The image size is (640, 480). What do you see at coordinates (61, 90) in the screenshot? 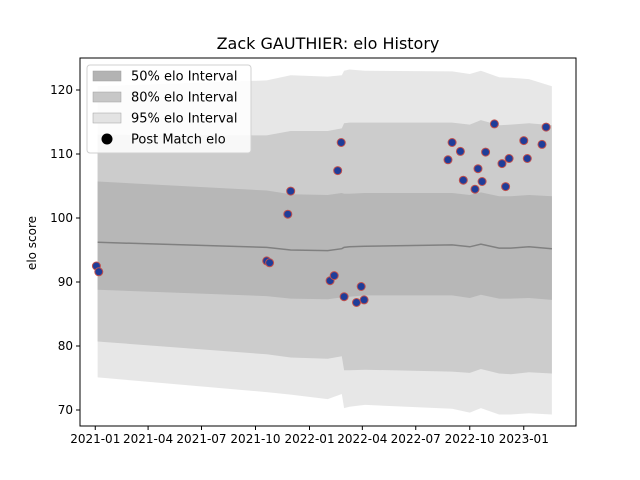
I see `y-tick-label-5: 120` at bounding box center [61, 90].